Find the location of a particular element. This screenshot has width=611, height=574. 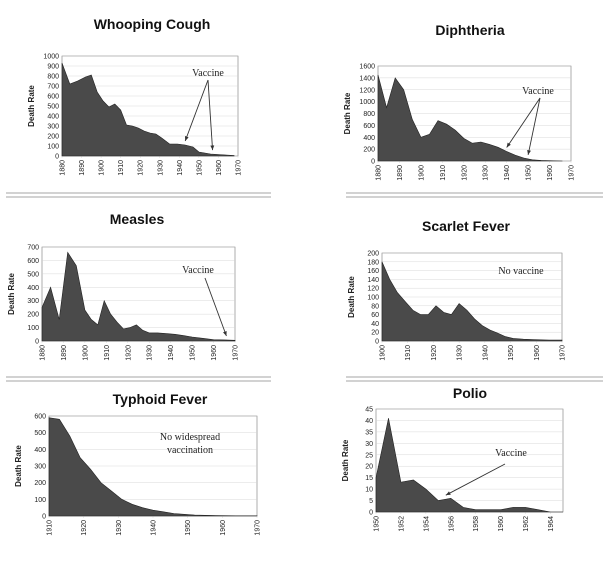

y-tick-label: 15 is located at coordinates (369, 478).